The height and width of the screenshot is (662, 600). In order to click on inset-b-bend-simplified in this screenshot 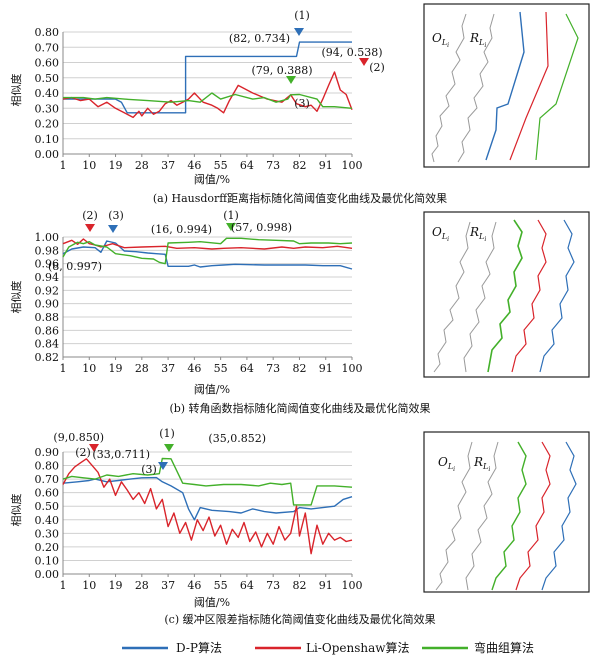, I will do `click(505, 296)`.